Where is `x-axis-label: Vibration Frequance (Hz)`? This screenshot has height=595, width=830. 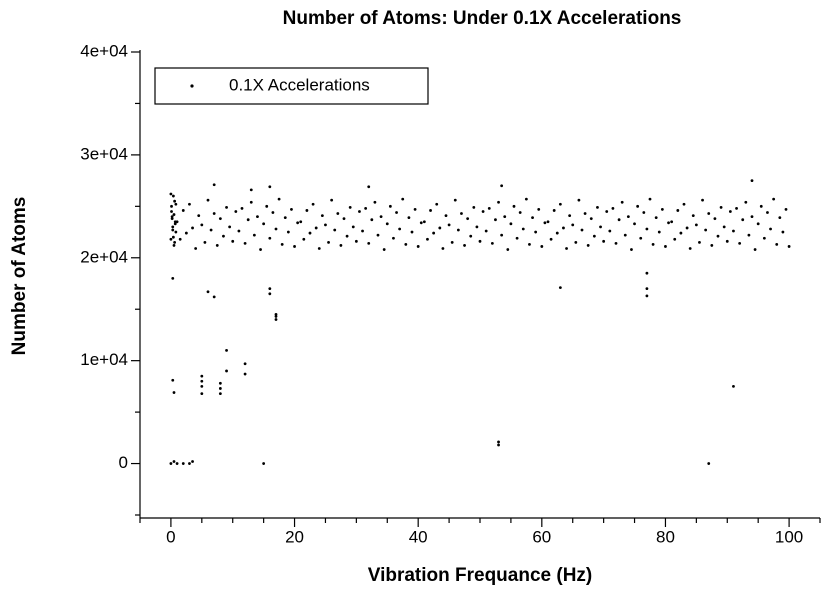 x-axis-label: Vibration Frequance (Hz) is located at coordinates (480, 575).